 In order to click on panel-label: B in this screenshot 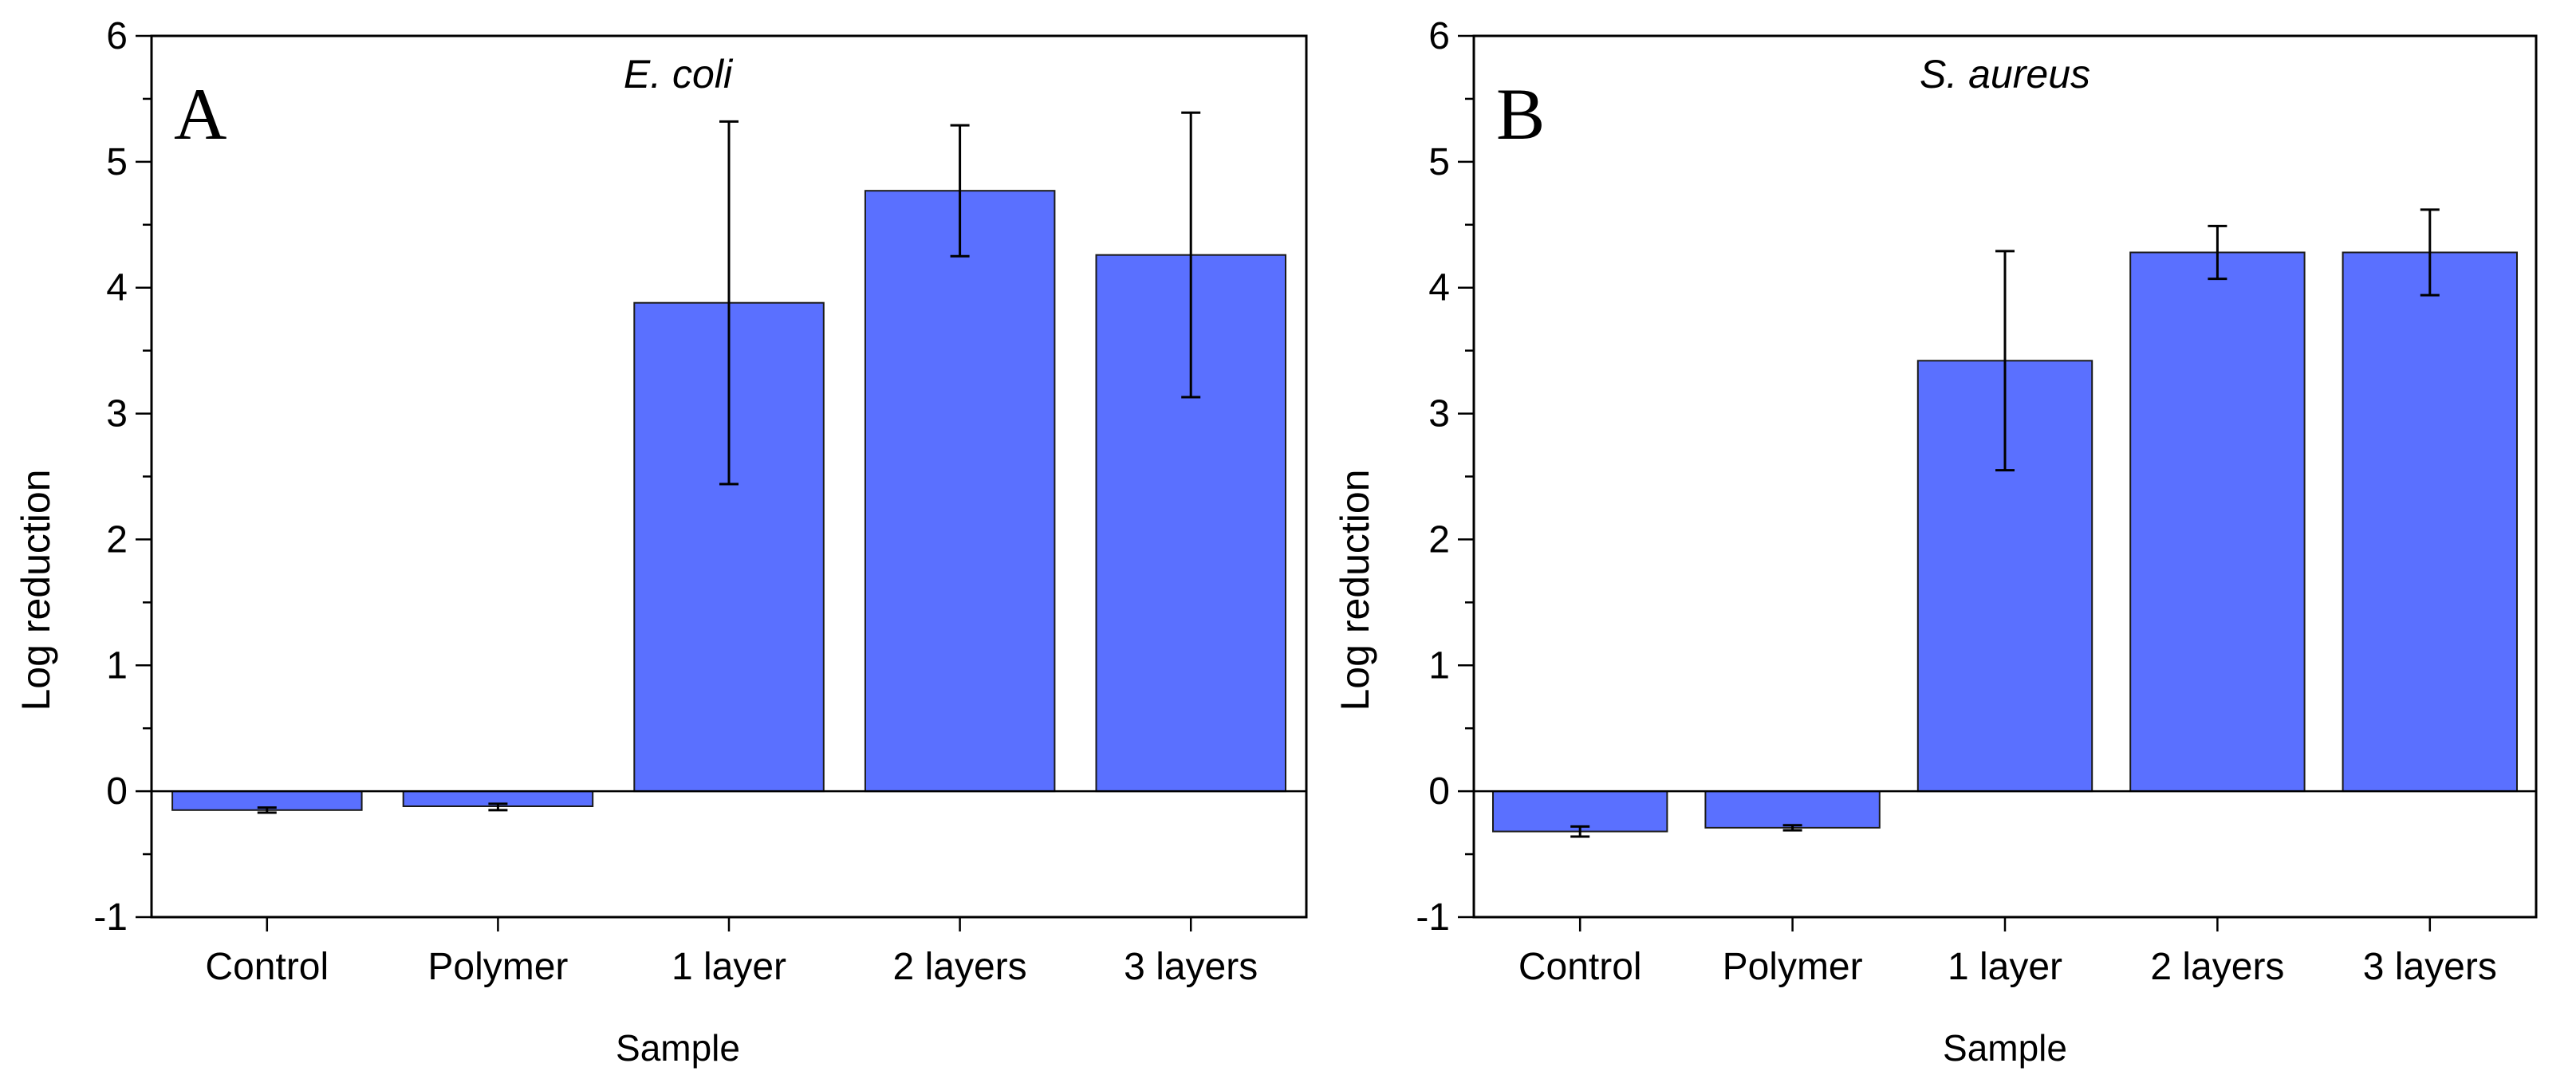, I will do `click(1520, 114)`.